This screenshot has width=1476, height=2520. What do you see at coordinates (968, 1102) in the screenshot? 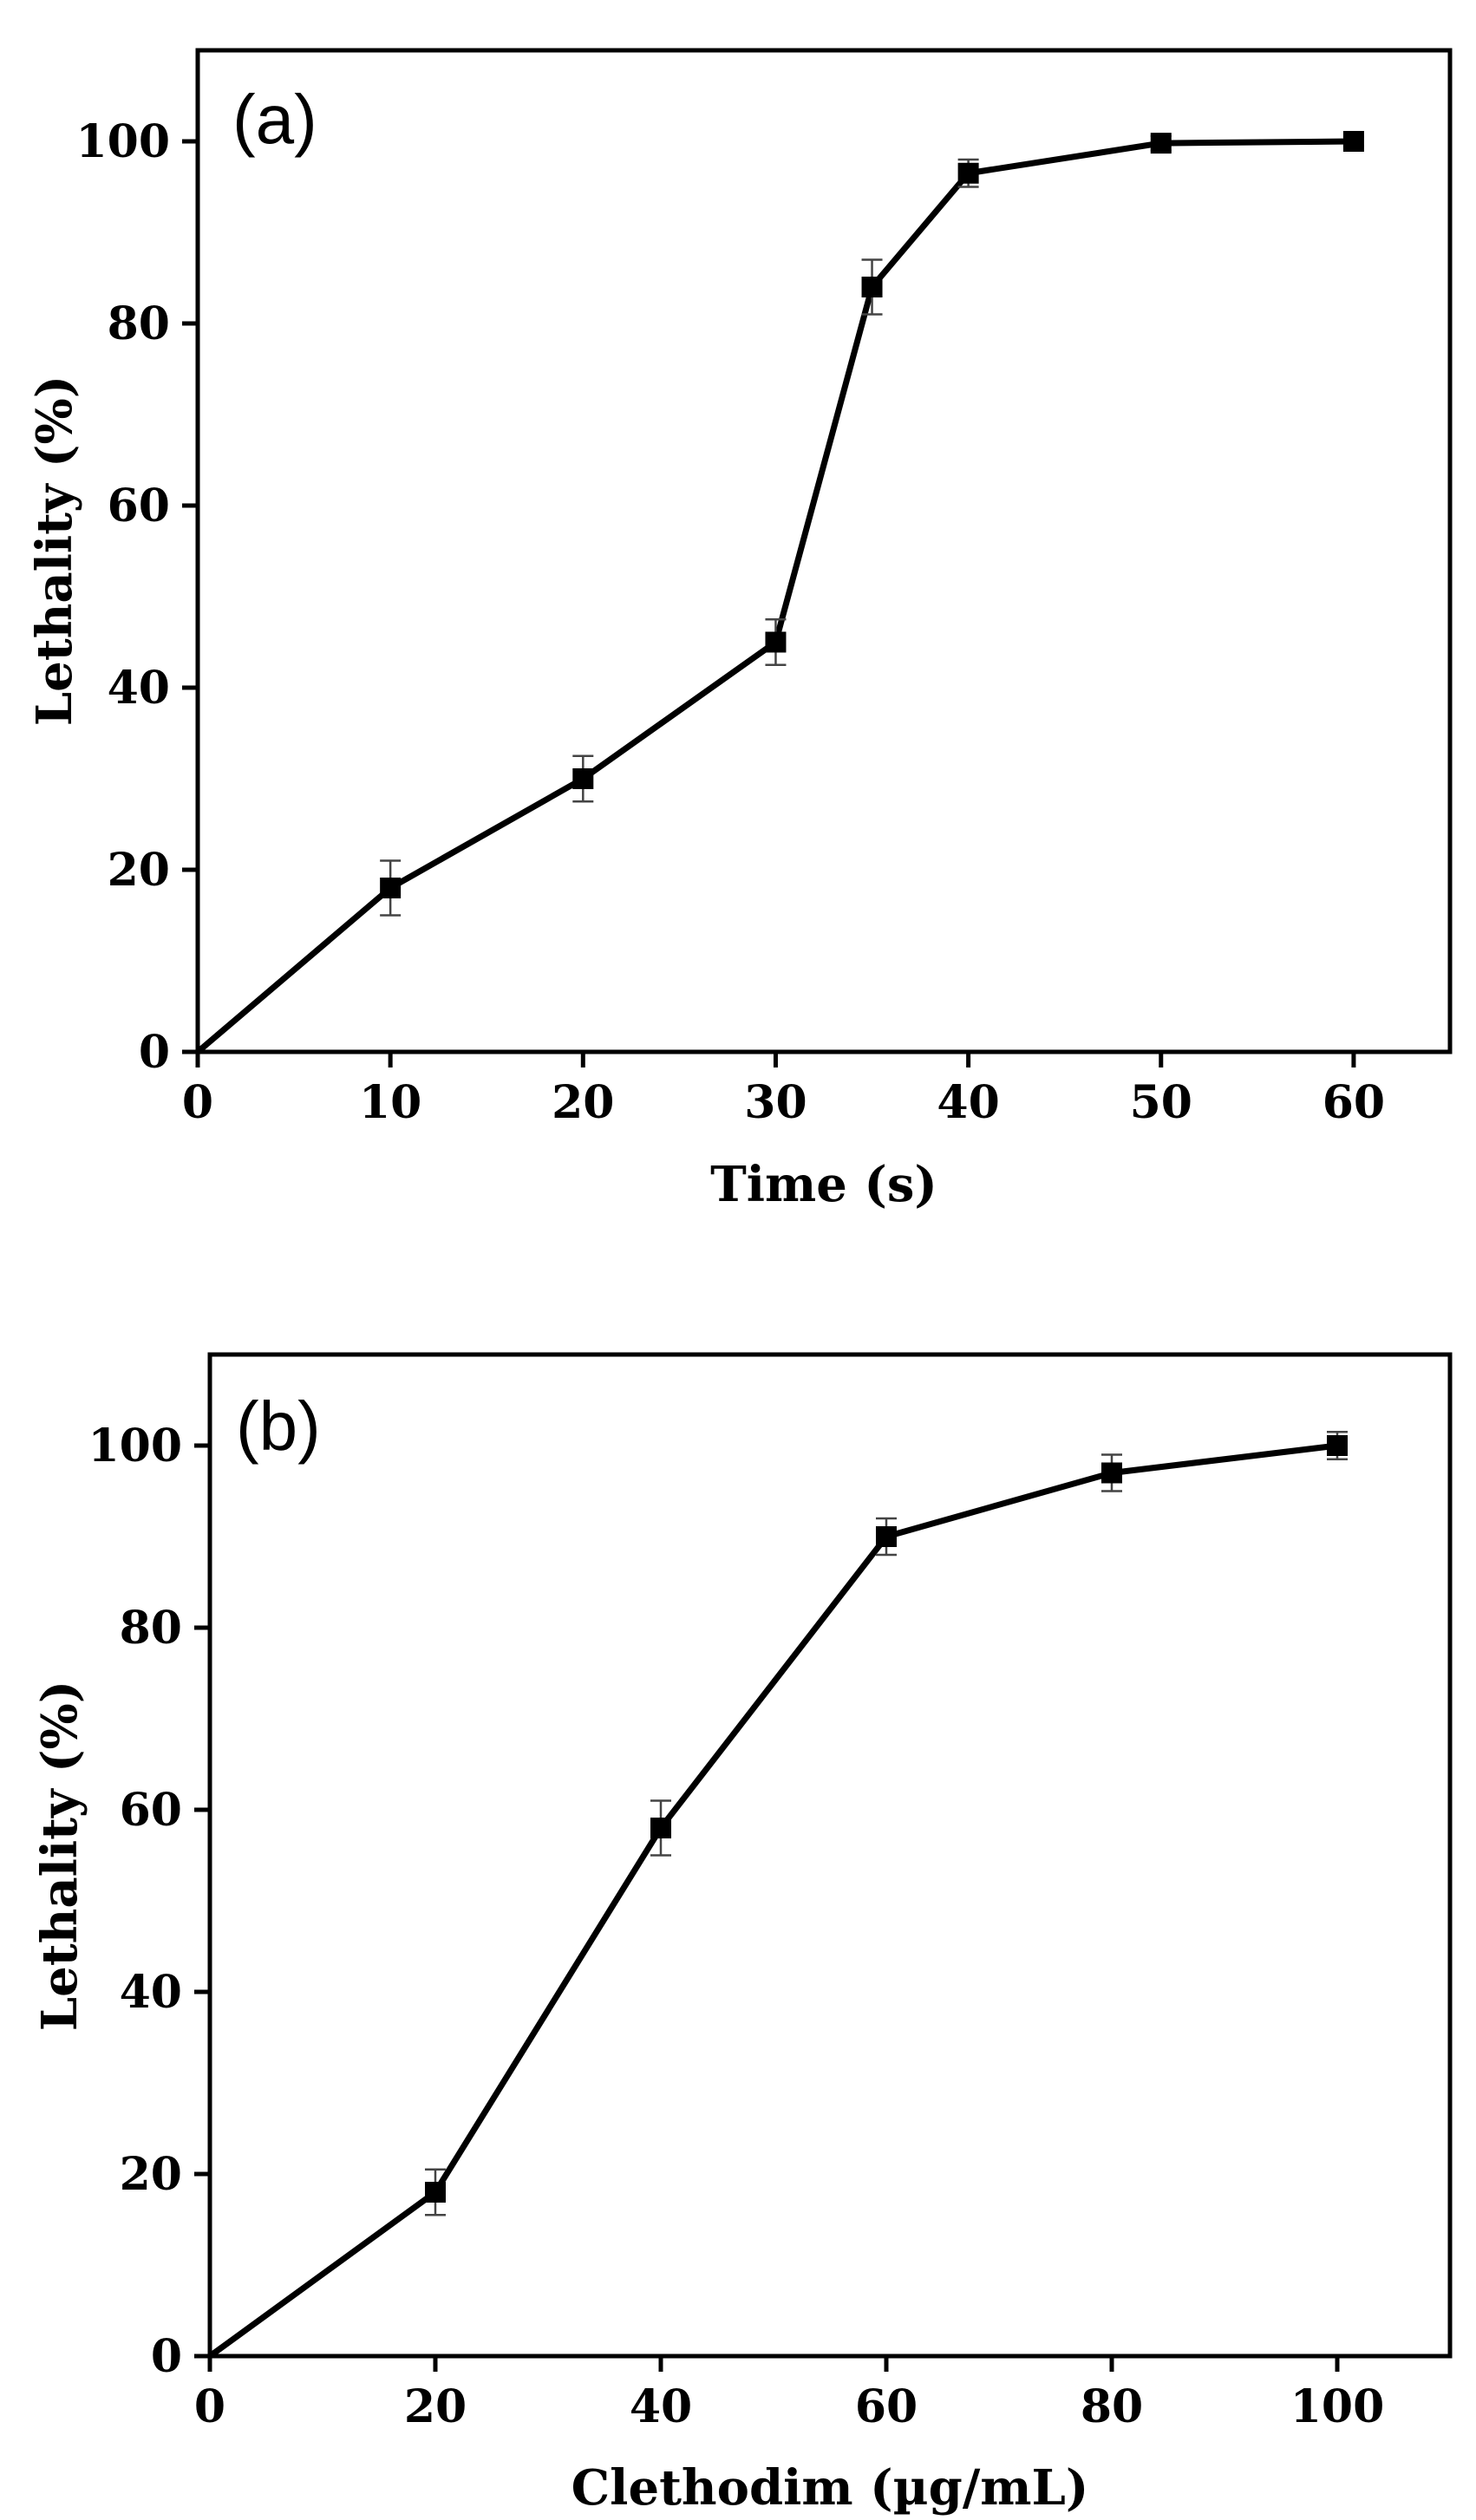
I see `x-tick-label-a: 40` at bounding box center [968, 1102].